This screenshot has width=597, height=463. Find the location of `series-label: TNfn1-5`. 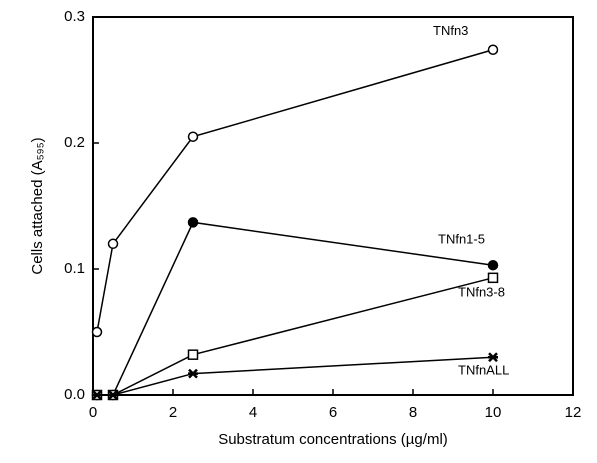

series-label: TNfn1-5 is located at coordinates (461, 239).